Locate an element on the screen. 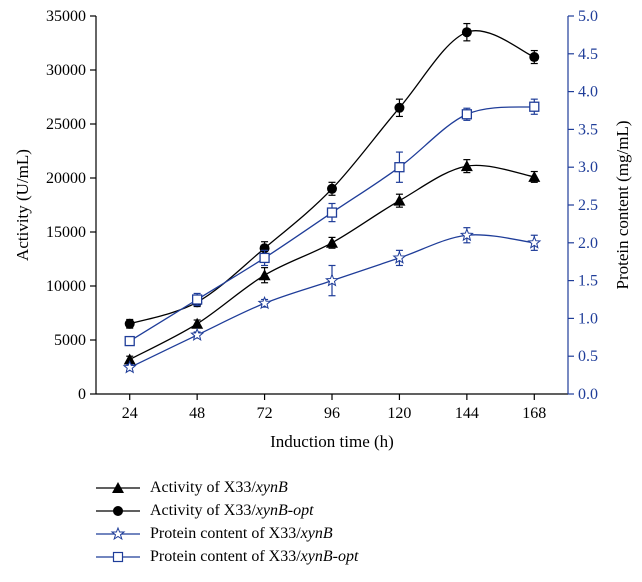 This screenshot has height=582, width=642. legend-item: Protein content of X33/xynB-opt is located at coordinates (226, 556).